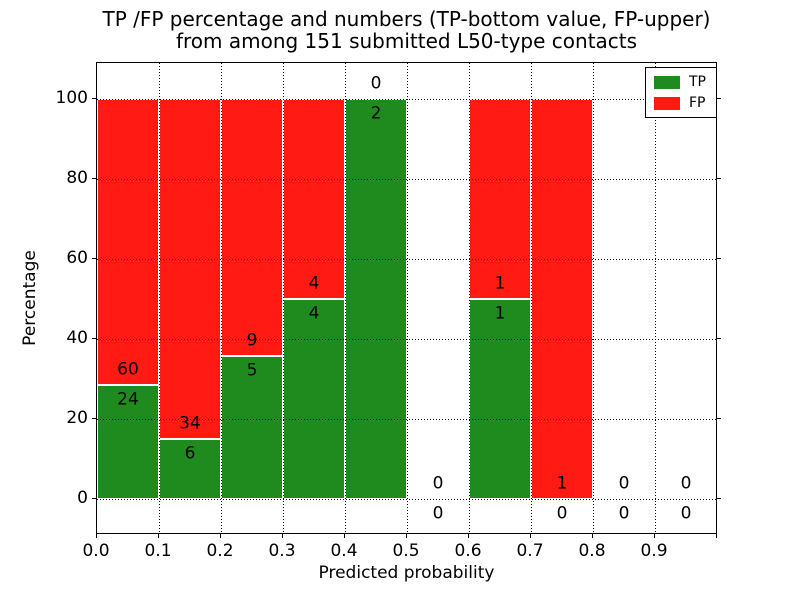 This screenshot has height=600, width=800. What do you see at coordinates (82, 498) in the screenshot?
I see `y-tick-label: 0` at bounding box center [82, 498].